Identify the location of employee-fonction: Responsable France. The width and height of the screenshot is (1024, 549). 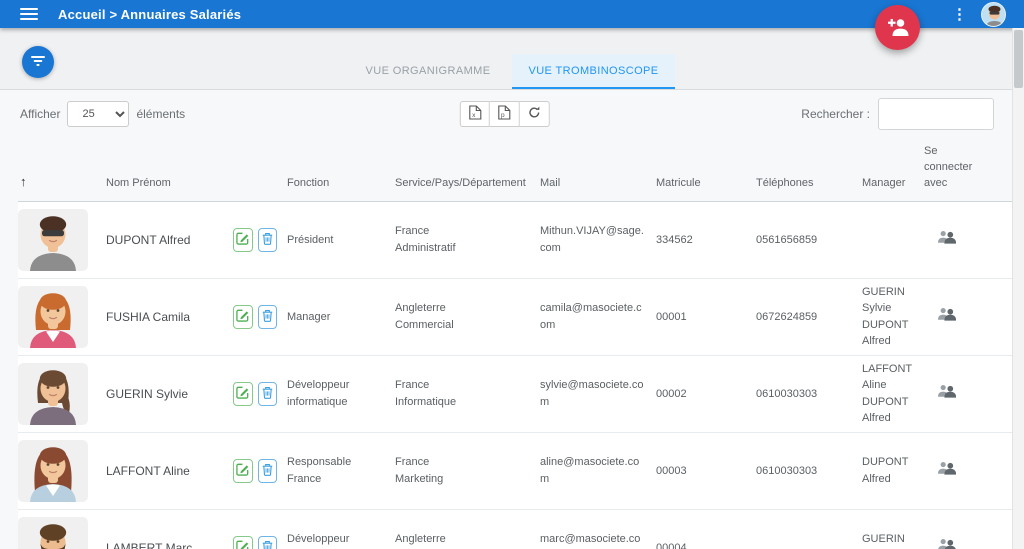
(319, 470).